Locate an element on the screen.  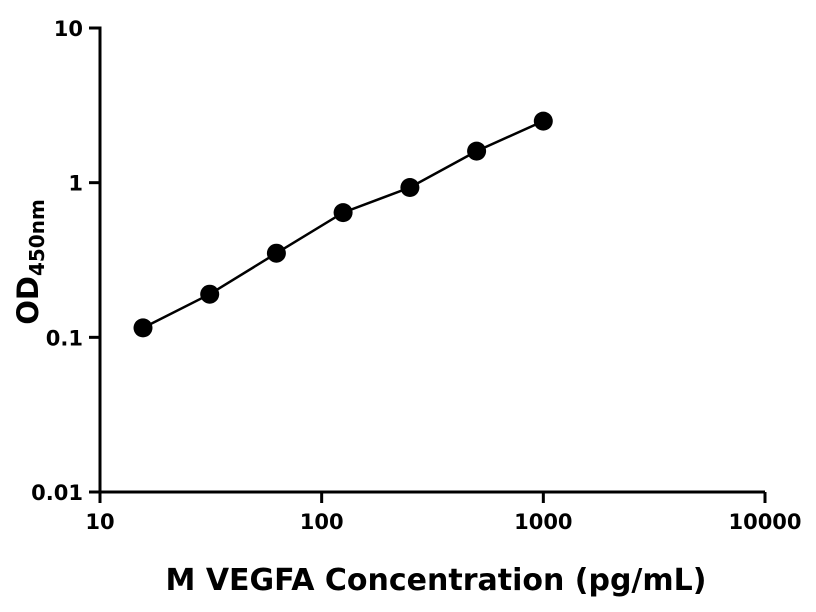
y-axis-title: OD450nm is located at coordinates (30, 262).